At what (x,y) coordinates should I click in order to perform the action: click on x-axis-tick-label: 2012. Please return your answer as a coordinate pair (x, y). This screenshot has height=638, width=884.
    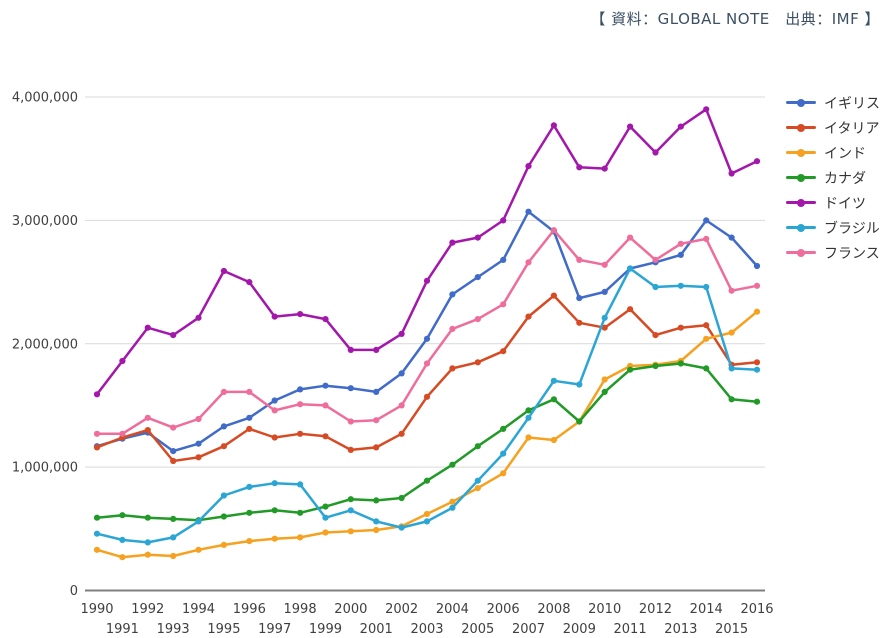
    Looking at the image, I should click on (655, 609).